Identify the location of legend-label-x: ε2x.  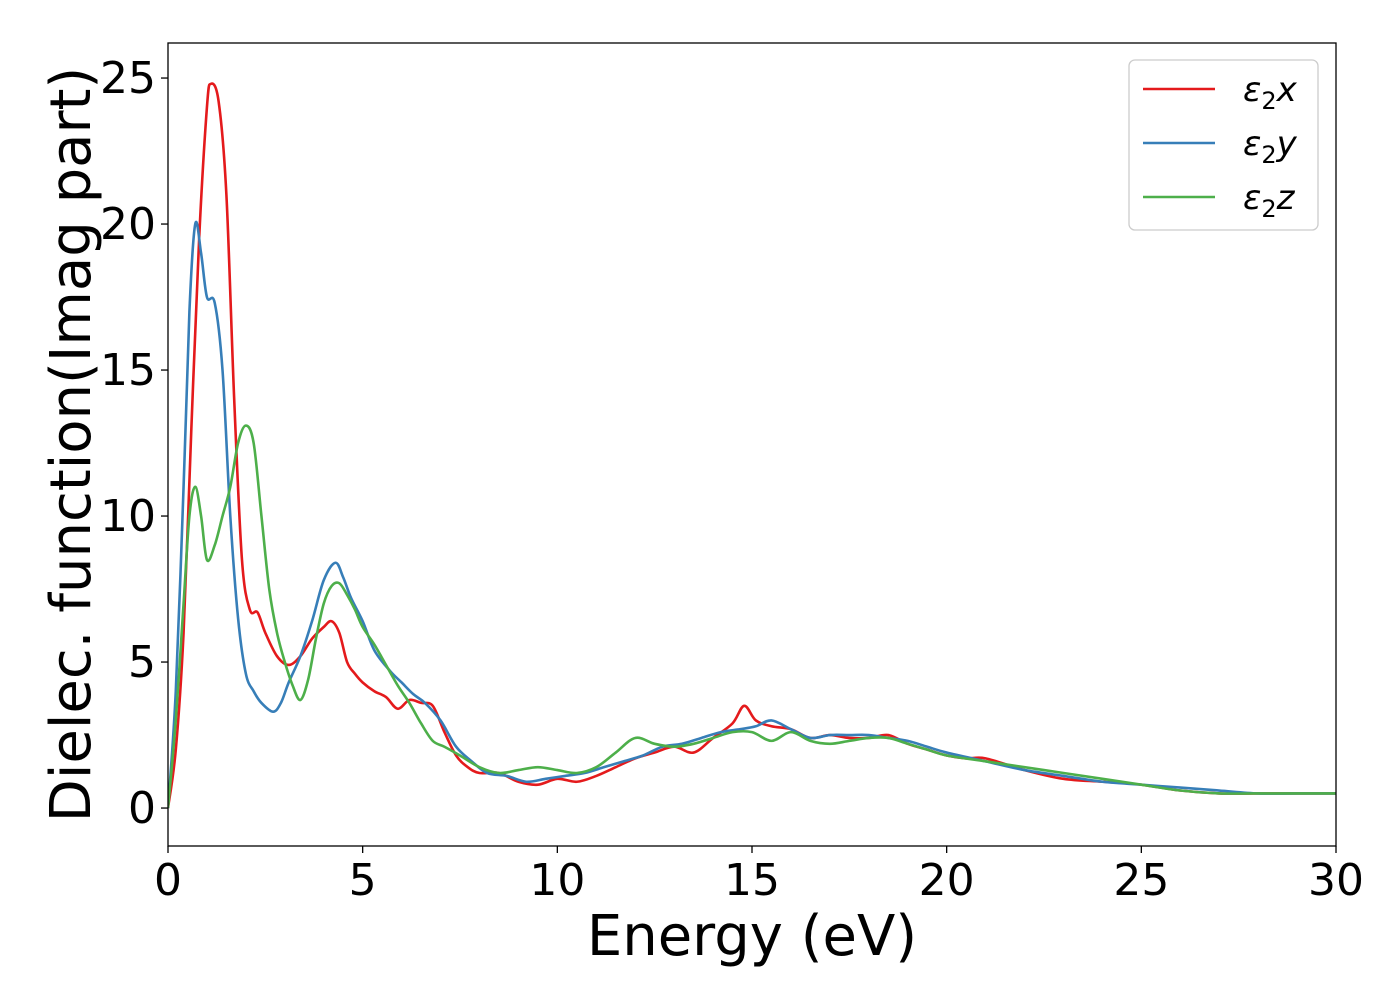
(1270, 92).